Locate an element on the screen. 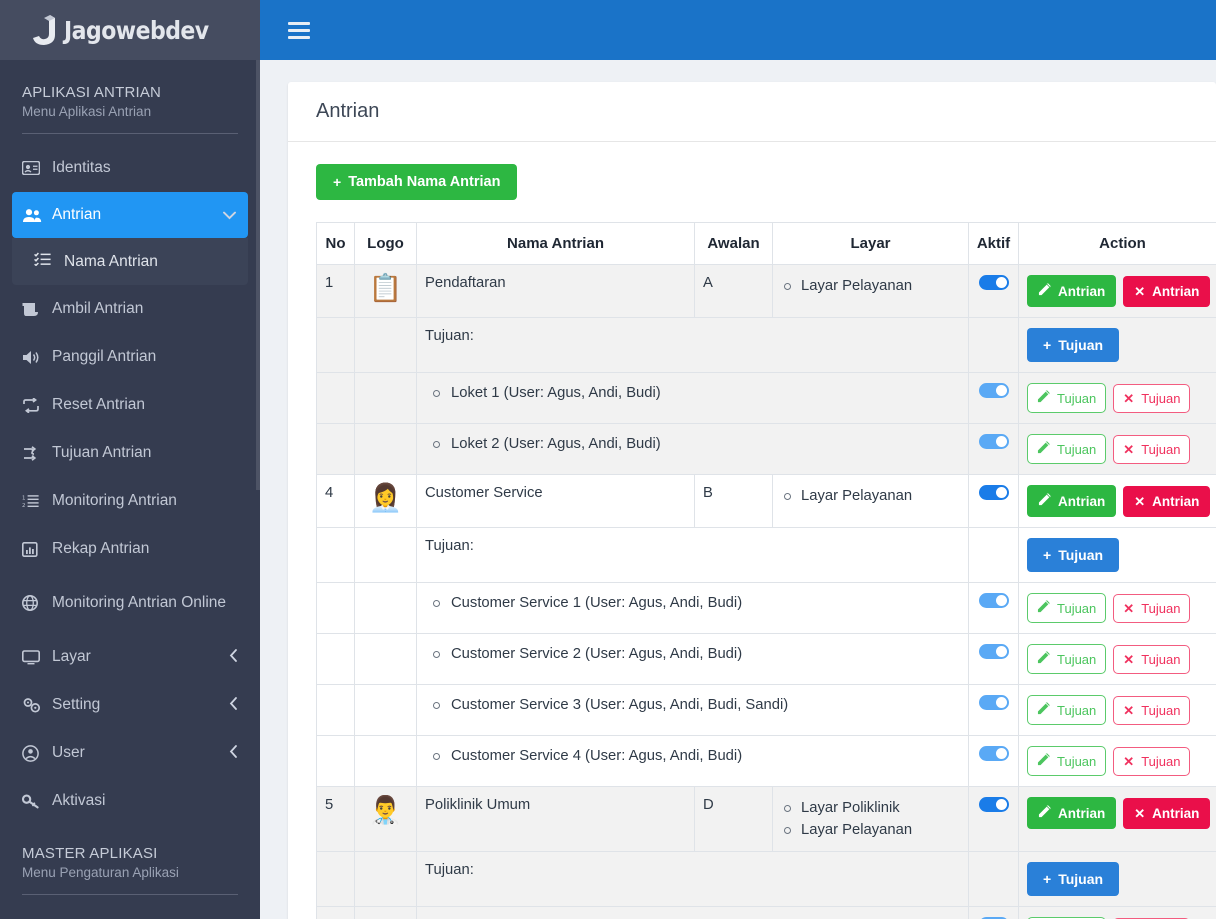 The height and width of the screenshot is (919, 1216). sidebar-section-aplikasi-antrian: APLIKASI ANTRIAN Menu Aplikasi Antrian is located at coordinates (130, 106).